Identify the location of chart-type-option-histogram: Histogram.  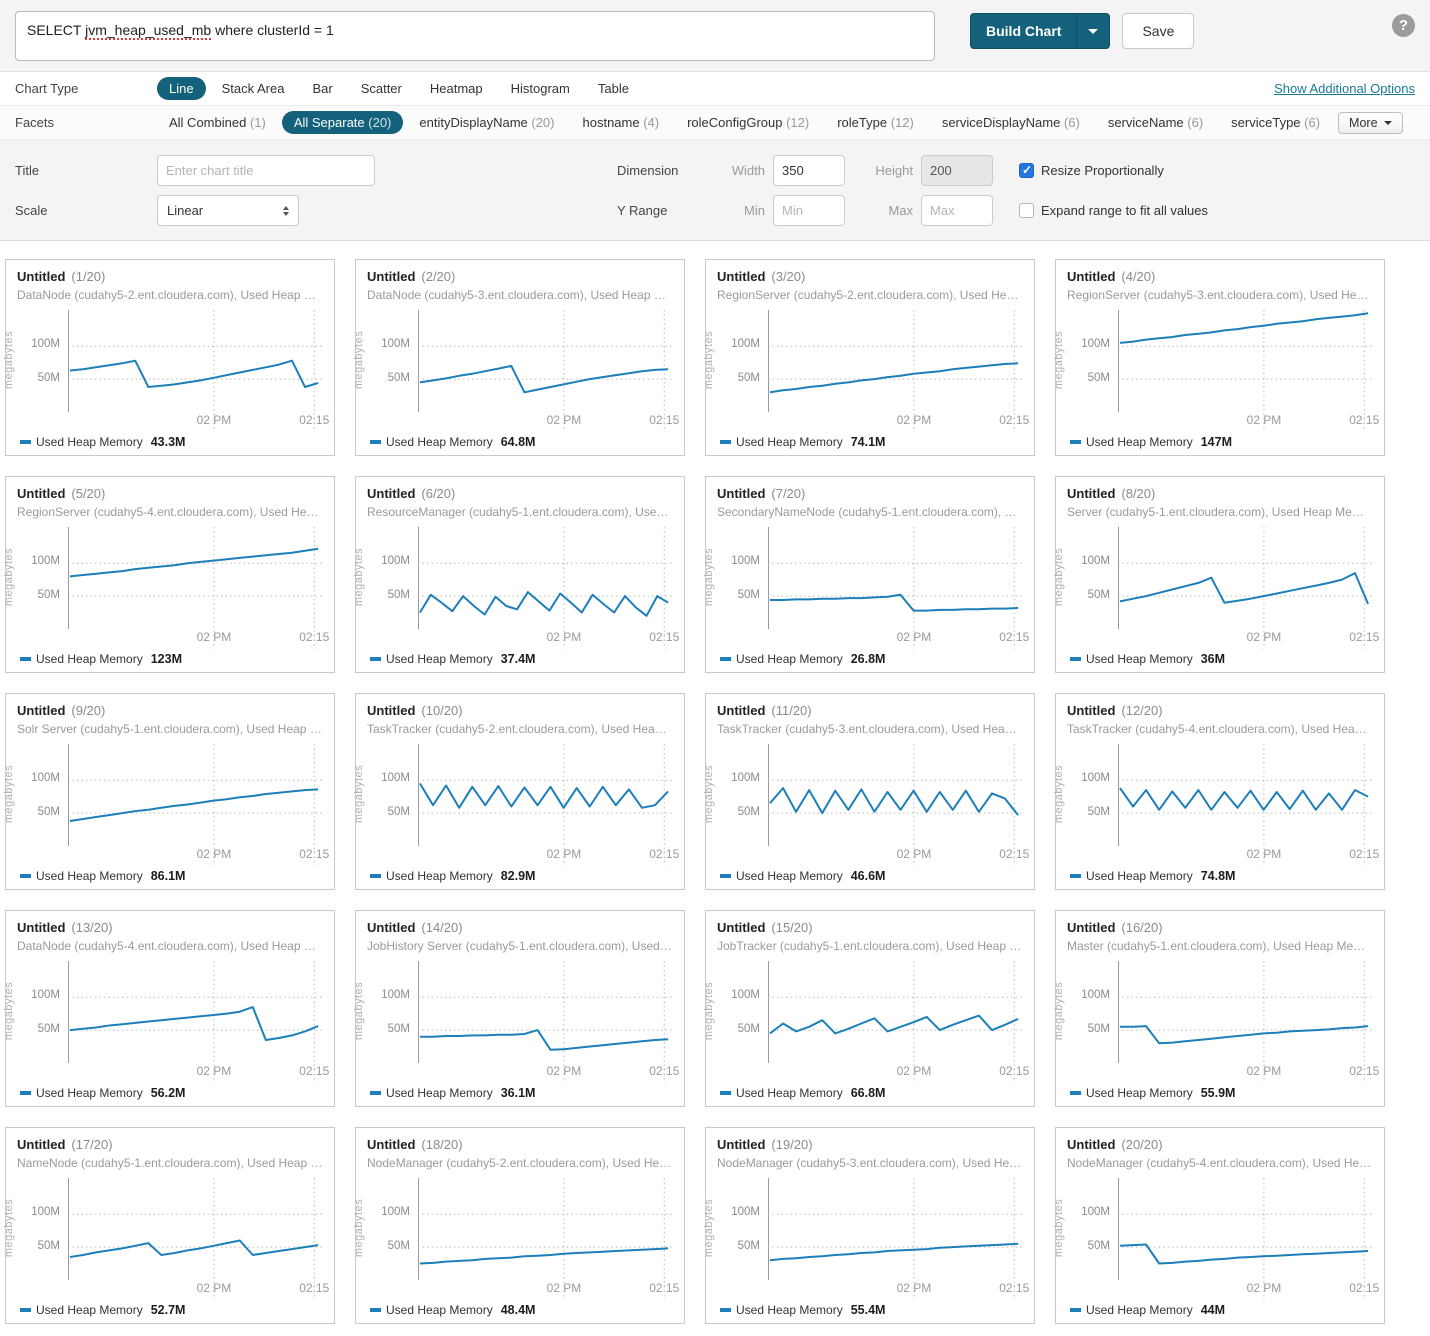
(540, 88).